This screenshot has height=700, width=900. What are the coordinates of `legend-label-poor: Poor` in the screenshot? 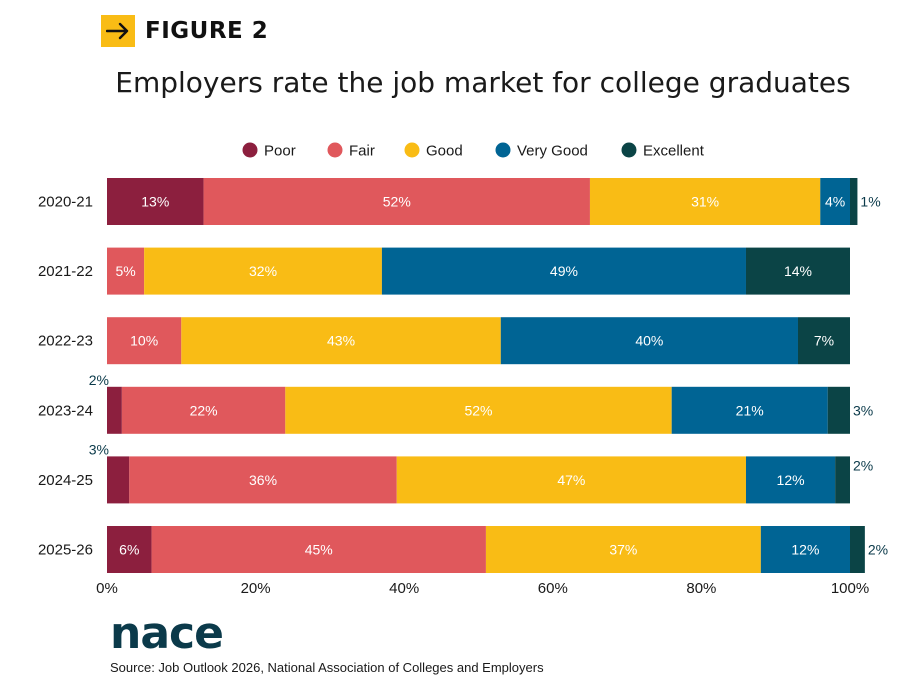 It's located at (280, 151).